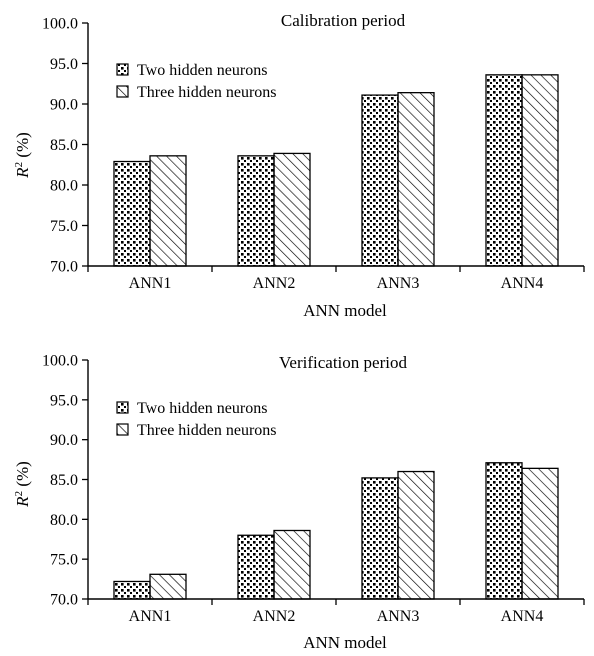 This screenshot has height=656, width=594. Describe the element at coordinates (343, 362) in the screenshot. I see `chart-title: Verification period` at that location.